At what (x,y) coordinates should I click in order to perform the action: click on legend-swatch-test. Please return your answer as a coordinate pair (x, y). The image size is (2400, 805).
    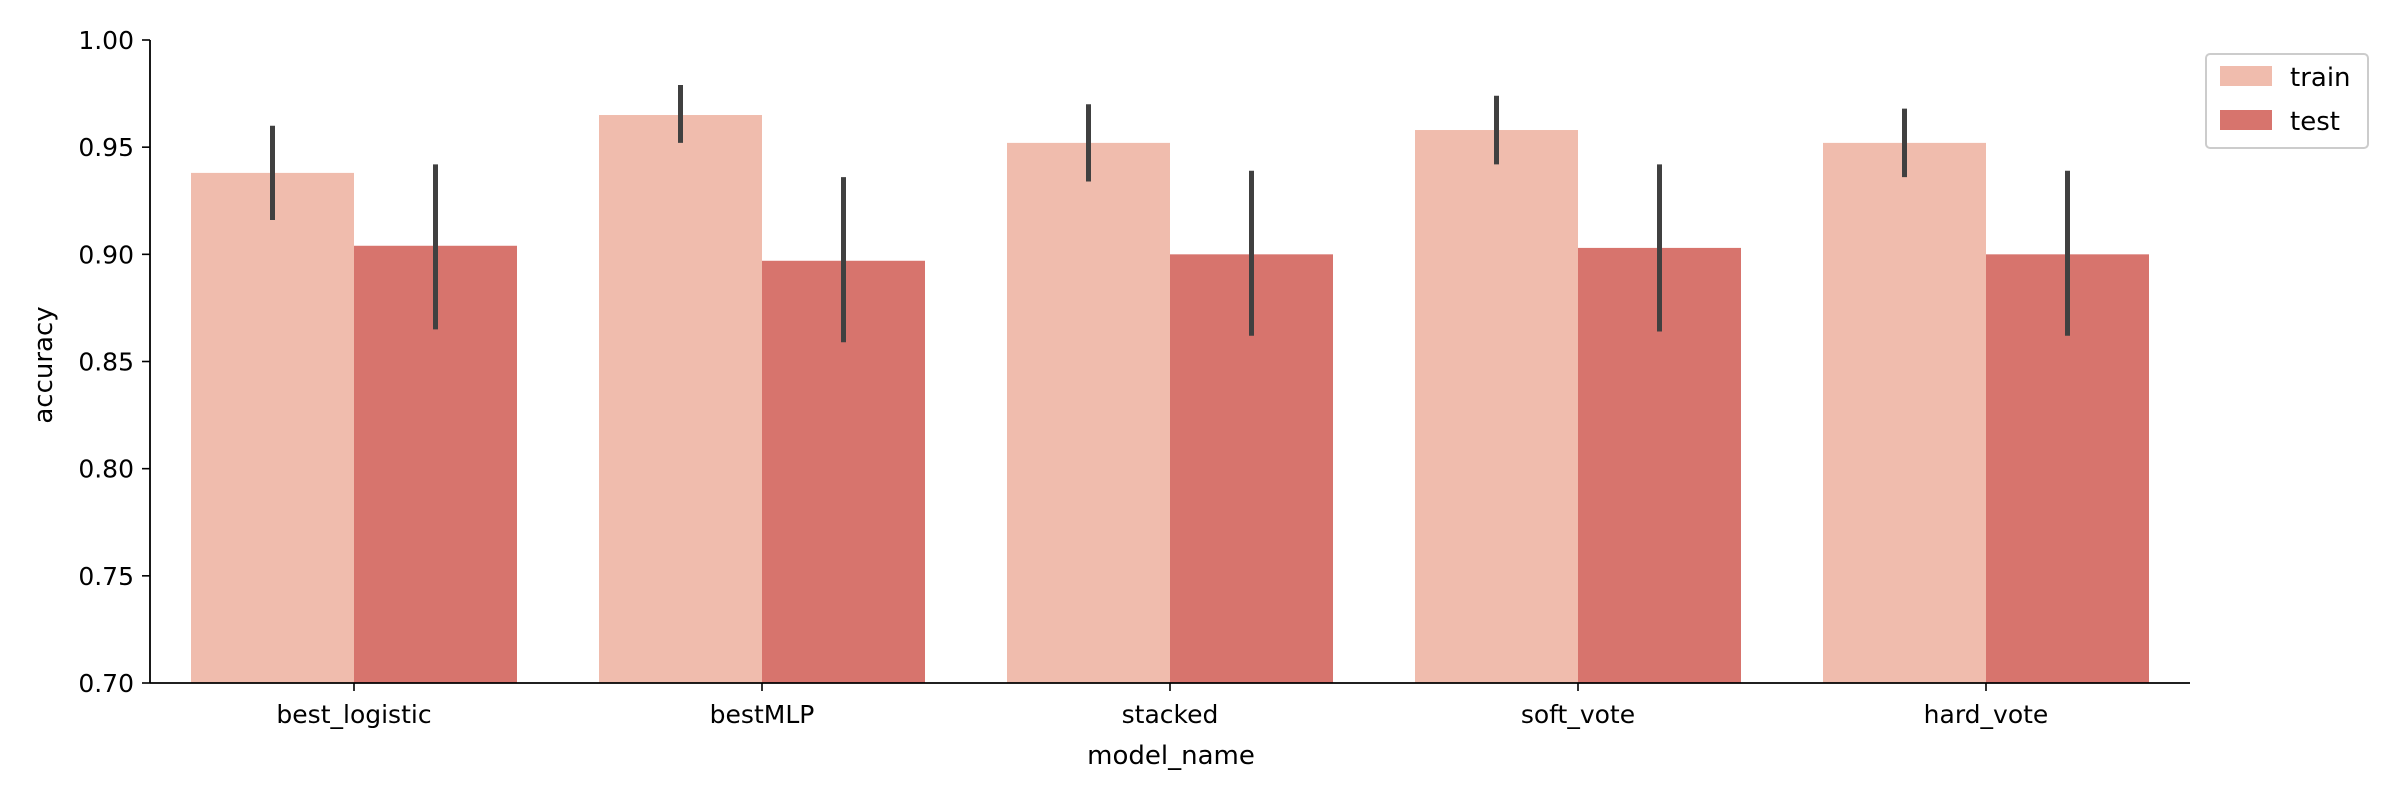
    Looking at the image, I should click on (2246, 120).